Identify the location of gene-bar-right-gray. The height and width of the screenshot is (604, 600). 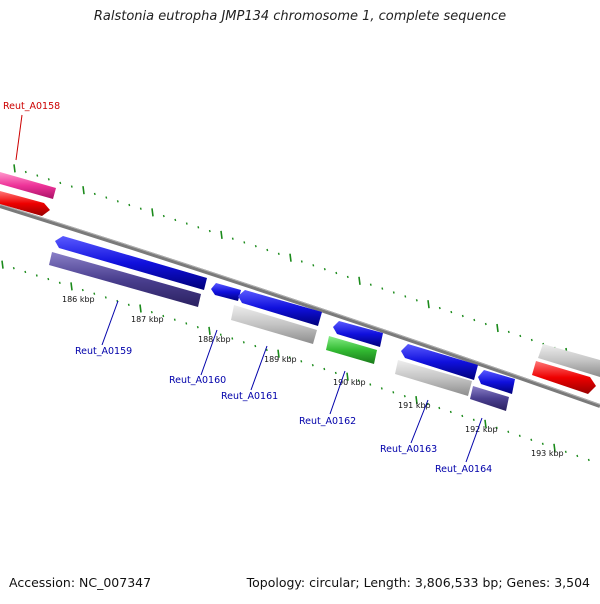
(569, 360).